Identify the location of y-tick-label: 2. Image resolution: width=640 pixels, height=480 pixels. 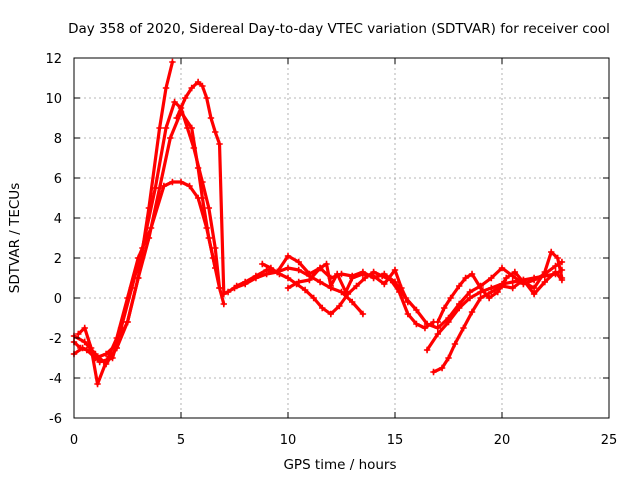
(58, 259).